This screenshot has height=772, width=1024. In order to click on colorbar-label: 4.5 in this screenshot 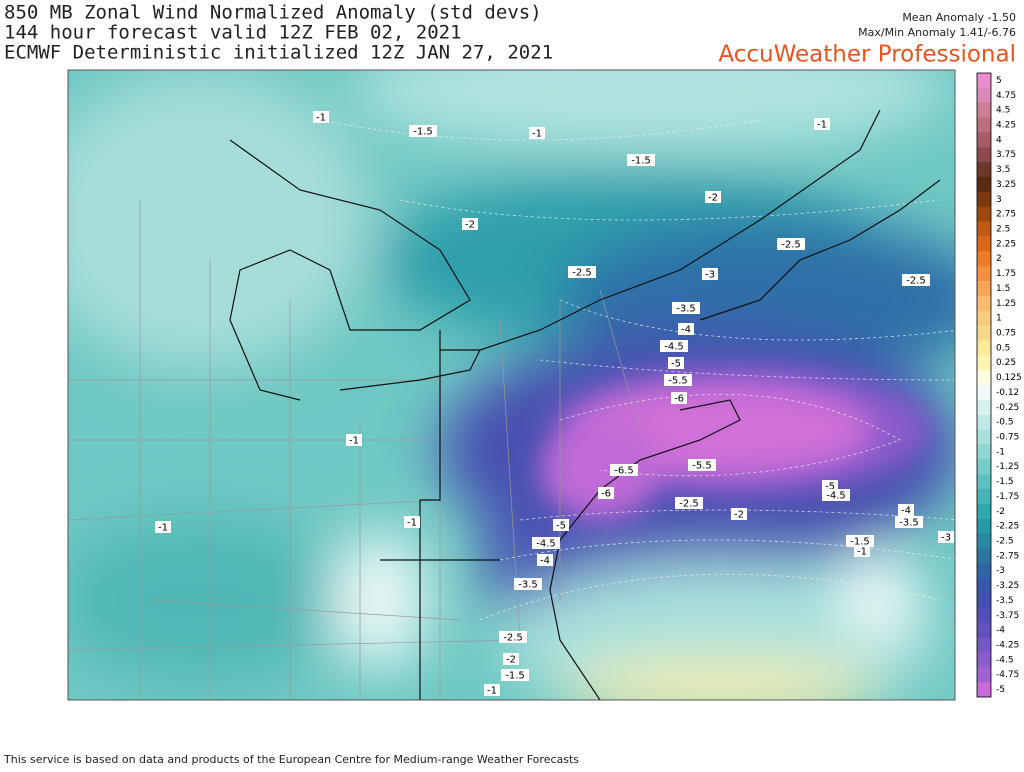, I will do `click(1003, 111)`.